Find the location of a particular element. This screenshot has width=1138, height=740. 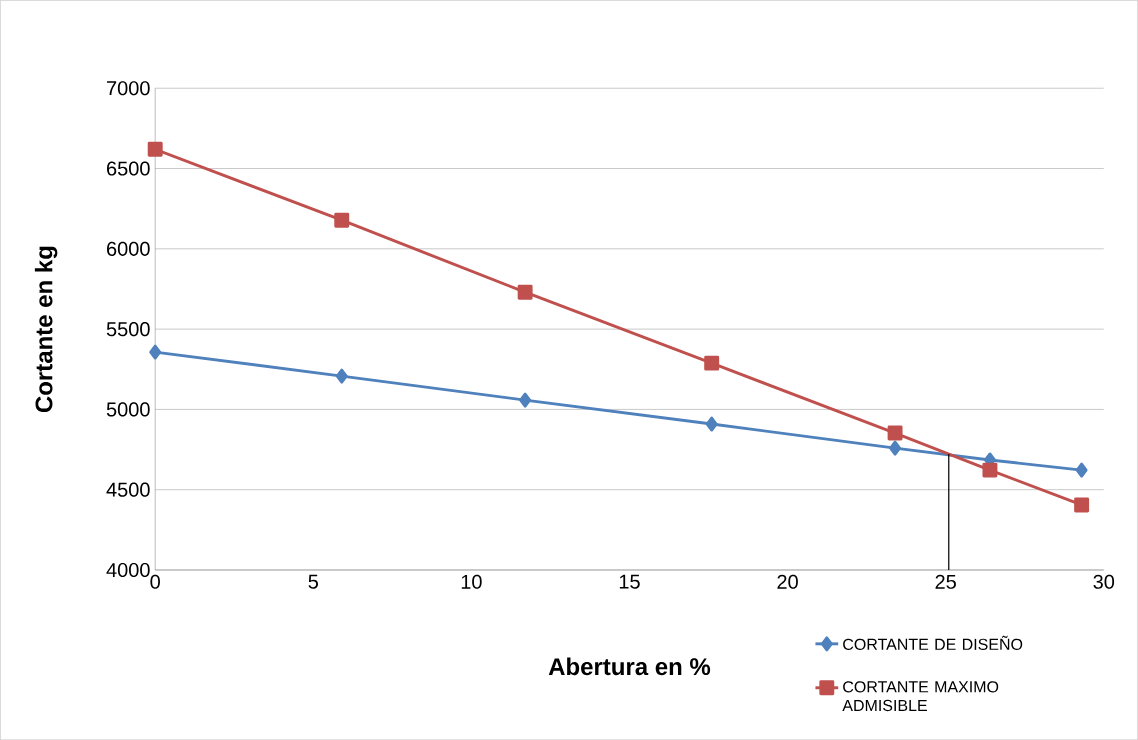

x-tick-label: 30 is located at coordinates (1104, 581).